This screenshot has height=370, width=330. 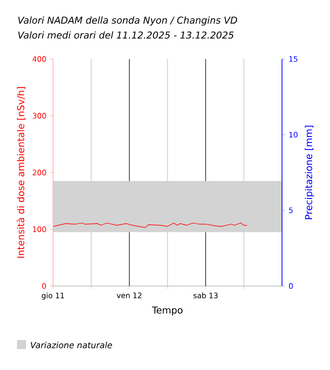 I want to click on y2-axis-title: Precipitazione [mm], so click(x=309, y=173).